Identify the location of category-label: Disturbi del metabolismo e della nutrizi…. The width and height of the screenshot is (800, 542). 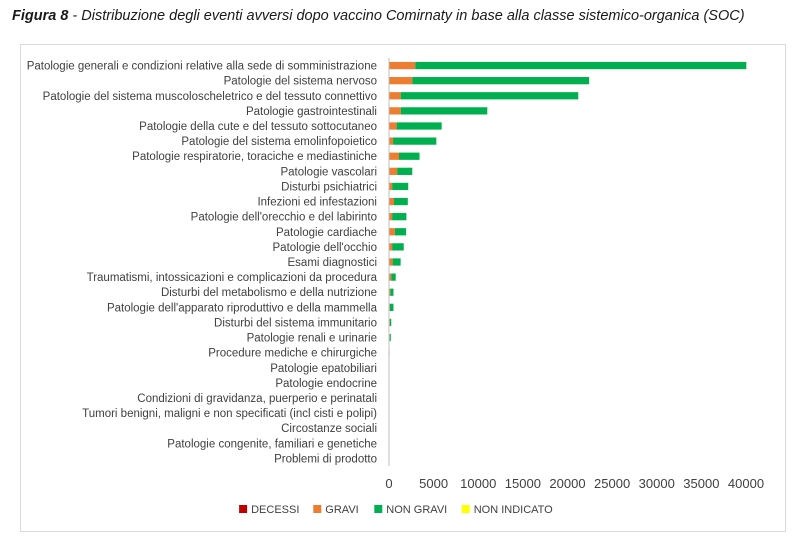
(269, 293).